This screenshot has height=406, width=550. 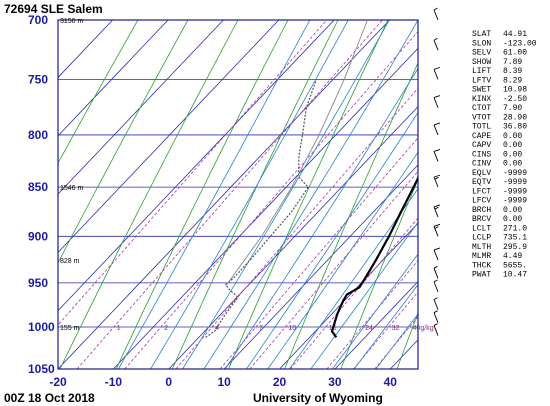 What do you see at coordinates (261, 328) in the screenshot?
I see `mixing-ratio-label: 7` at bounding box center [261, 328].